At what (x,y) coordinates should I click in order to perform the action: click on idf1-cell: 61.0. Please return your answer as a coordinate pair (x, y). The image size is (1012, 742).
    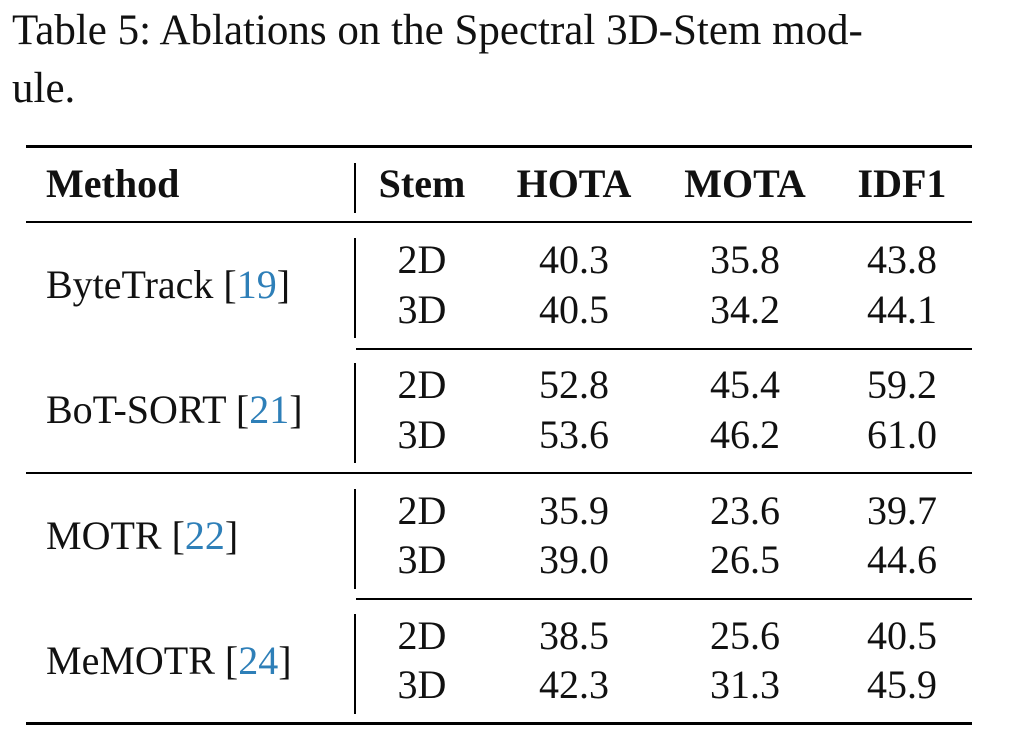
    Looking at the image, I should click on (902, 434).